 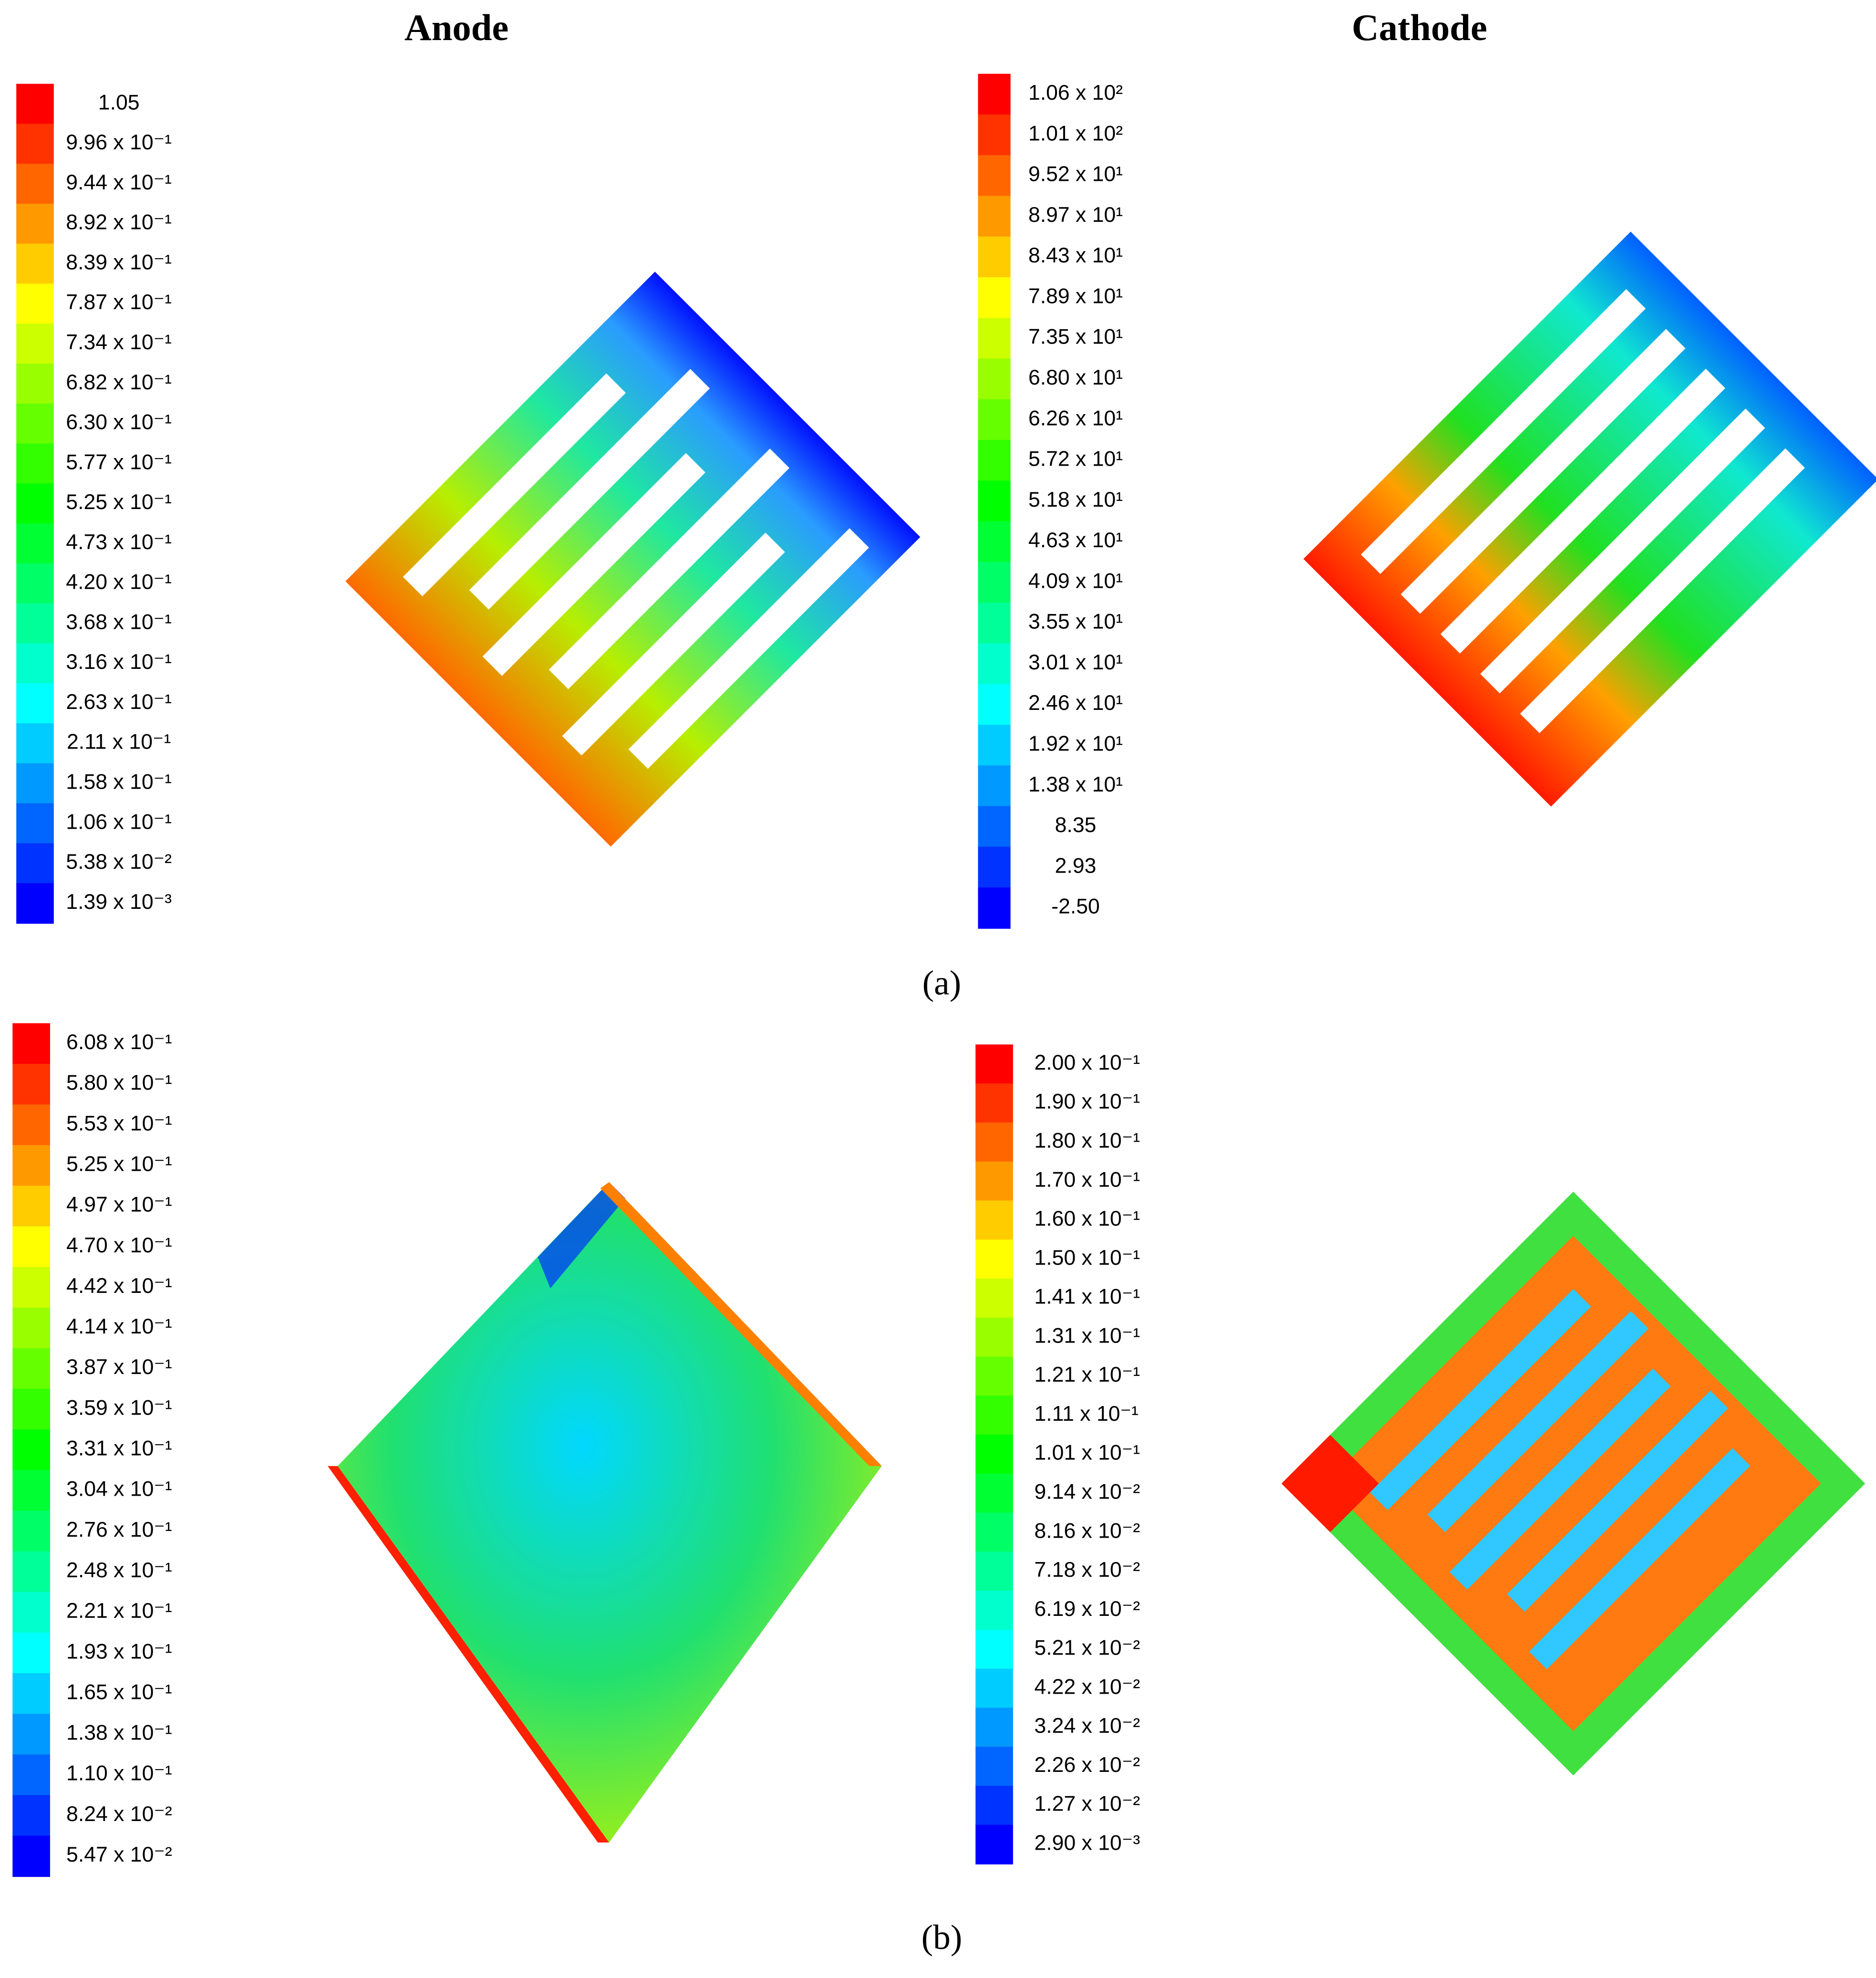 What do you see at coordinates (119, 782) in the screenshot?
I see `legend-label: 1.58 x 10⁻¹` at bounding box center [119, 782].